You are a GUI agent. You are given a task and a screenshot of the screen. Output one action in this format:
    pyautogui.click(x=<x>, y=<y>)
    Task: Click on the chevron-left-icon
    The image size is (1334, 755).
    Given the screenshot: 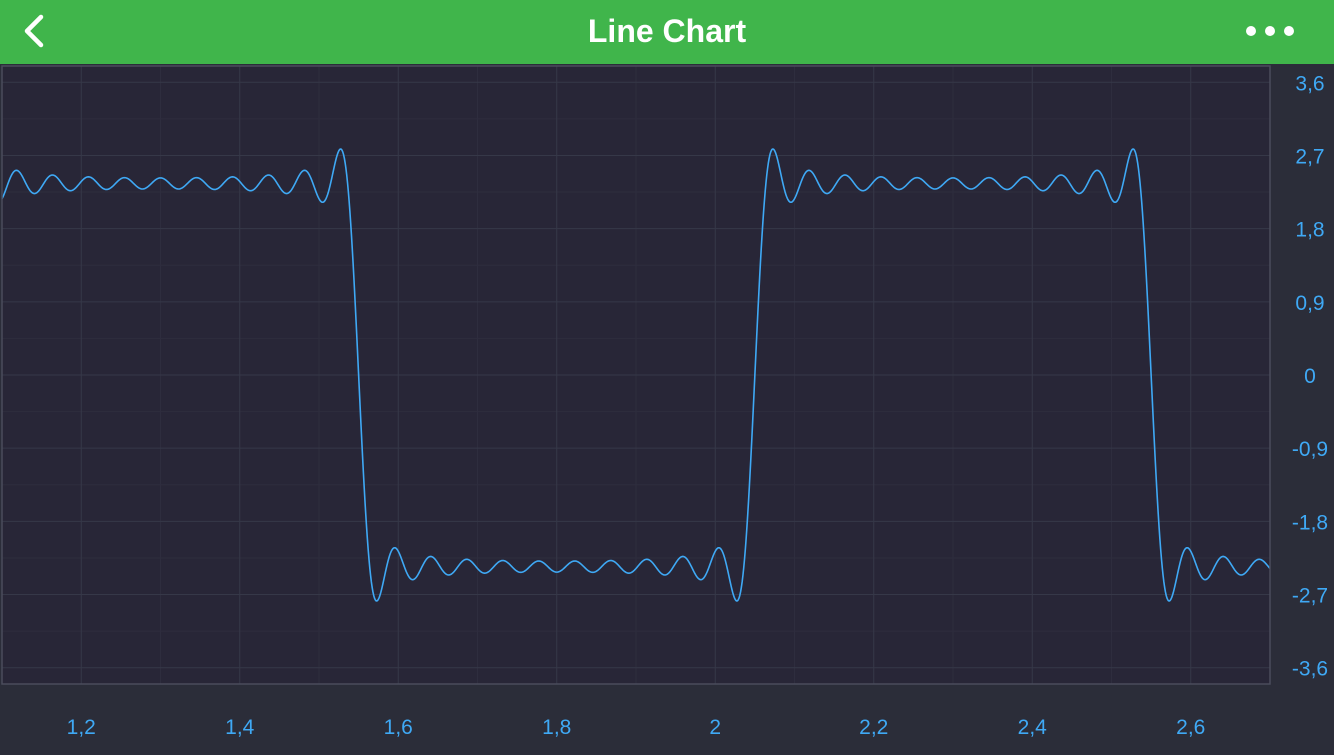 What is the action you would take?
    pyautogui.click(x=34, y=31)
    